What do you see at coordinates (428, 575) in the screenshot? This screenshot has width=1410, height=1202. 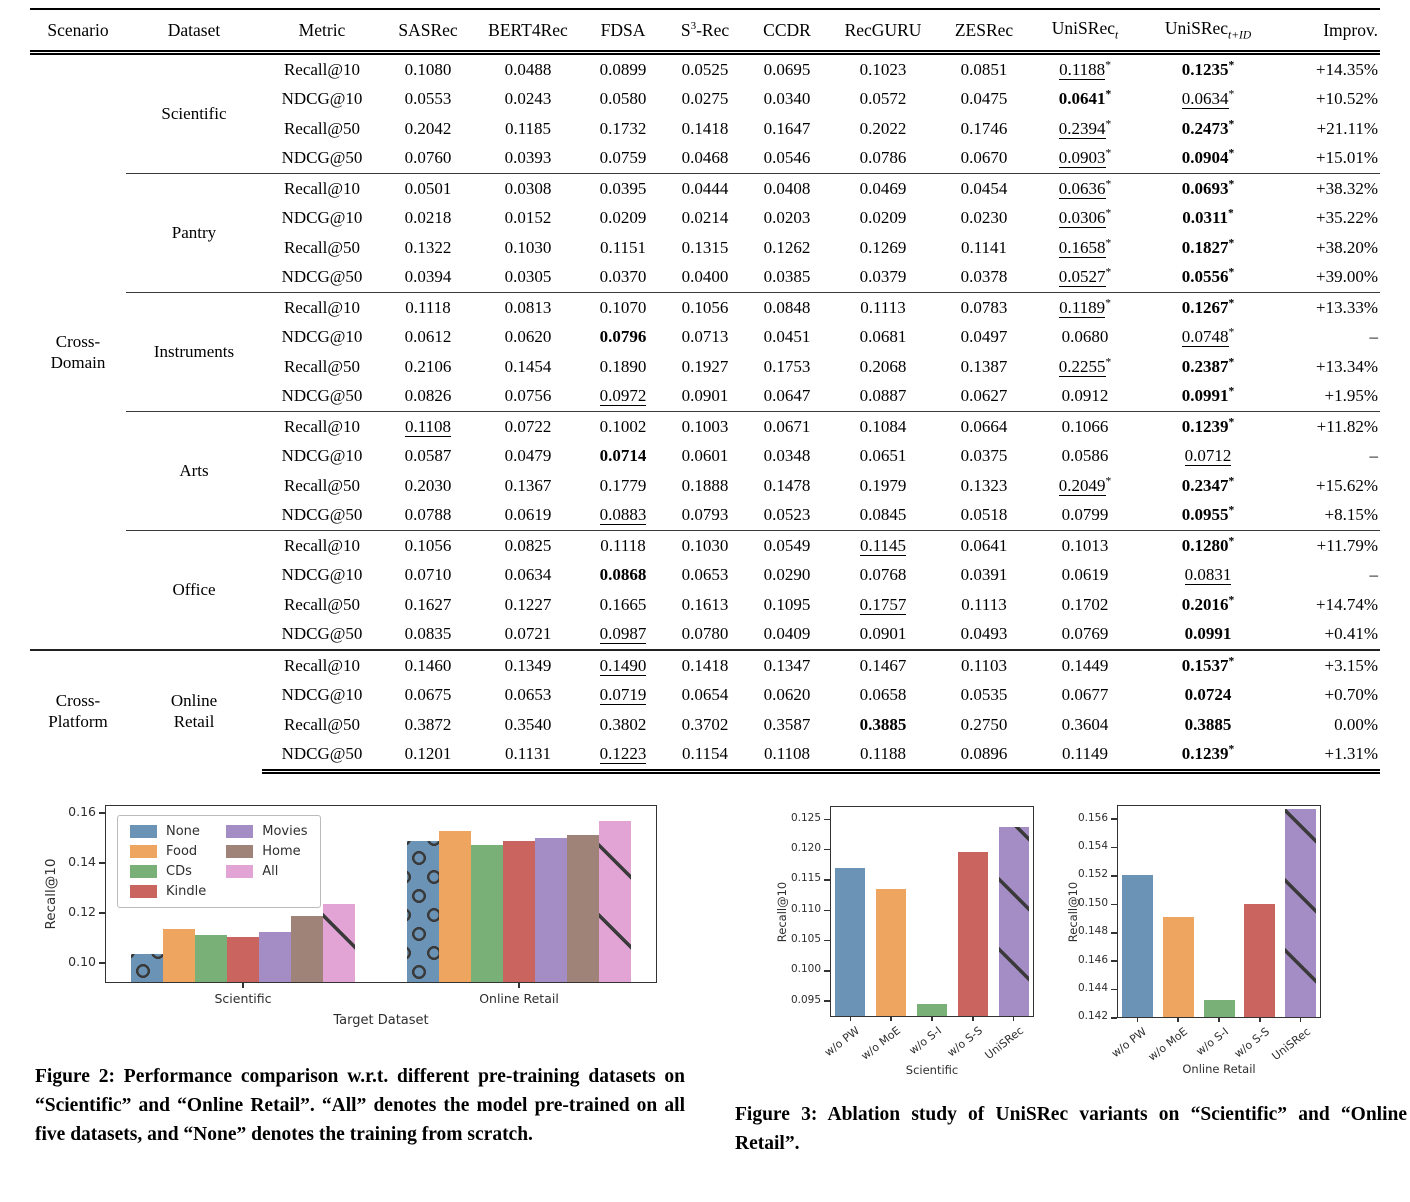 I see `value-cell: 0.0710` at bounding box center [428, 575].